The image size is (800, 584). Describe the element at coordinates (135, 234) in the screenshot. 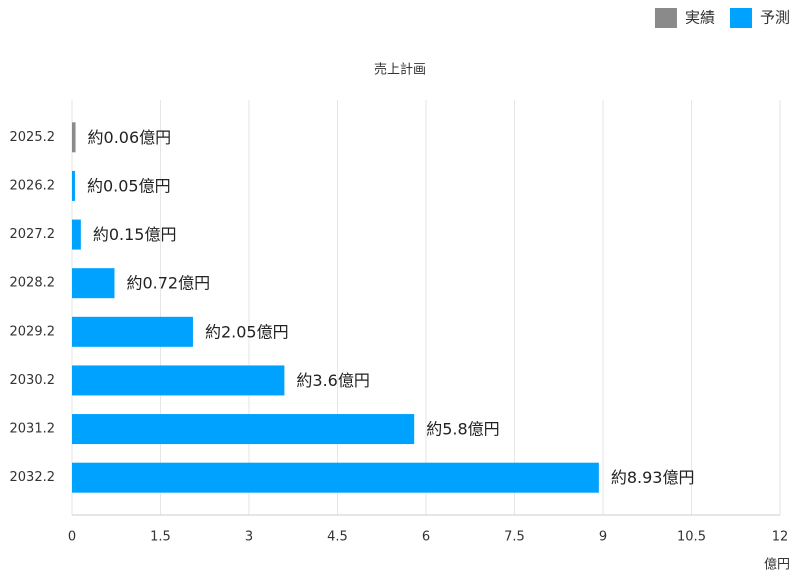

I see `value-label: 約0.15億円` at that location.